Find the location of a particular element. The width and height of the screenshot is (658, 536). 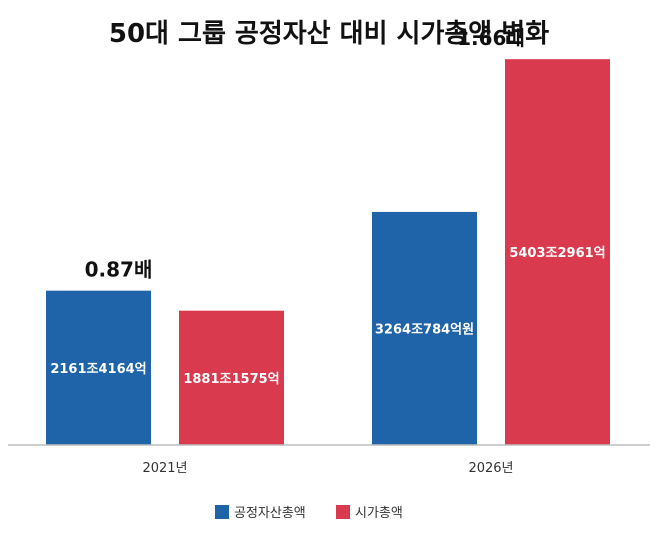

legend: 공정자산총액 시가총액 is located at coordinates (309, 513).